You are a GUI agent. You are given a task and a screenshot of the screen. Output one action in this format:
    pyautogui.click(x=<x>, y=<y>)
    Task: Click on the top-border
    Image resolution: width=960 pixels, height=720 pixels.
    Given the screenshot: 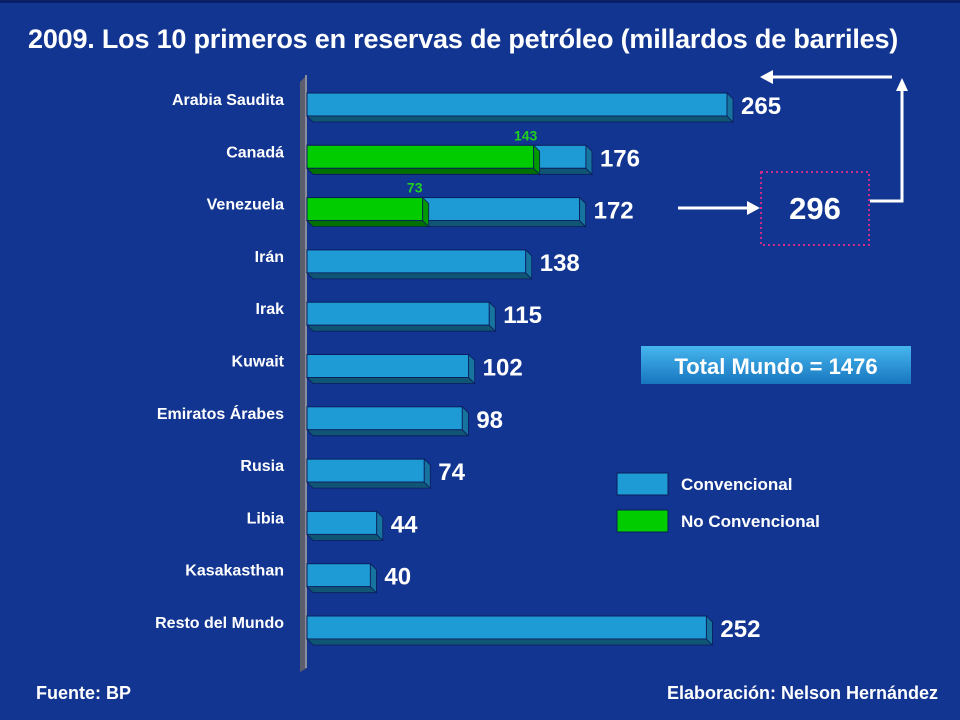 What is the action you would take?
    pyautogui.click(x=480, y=1)
    